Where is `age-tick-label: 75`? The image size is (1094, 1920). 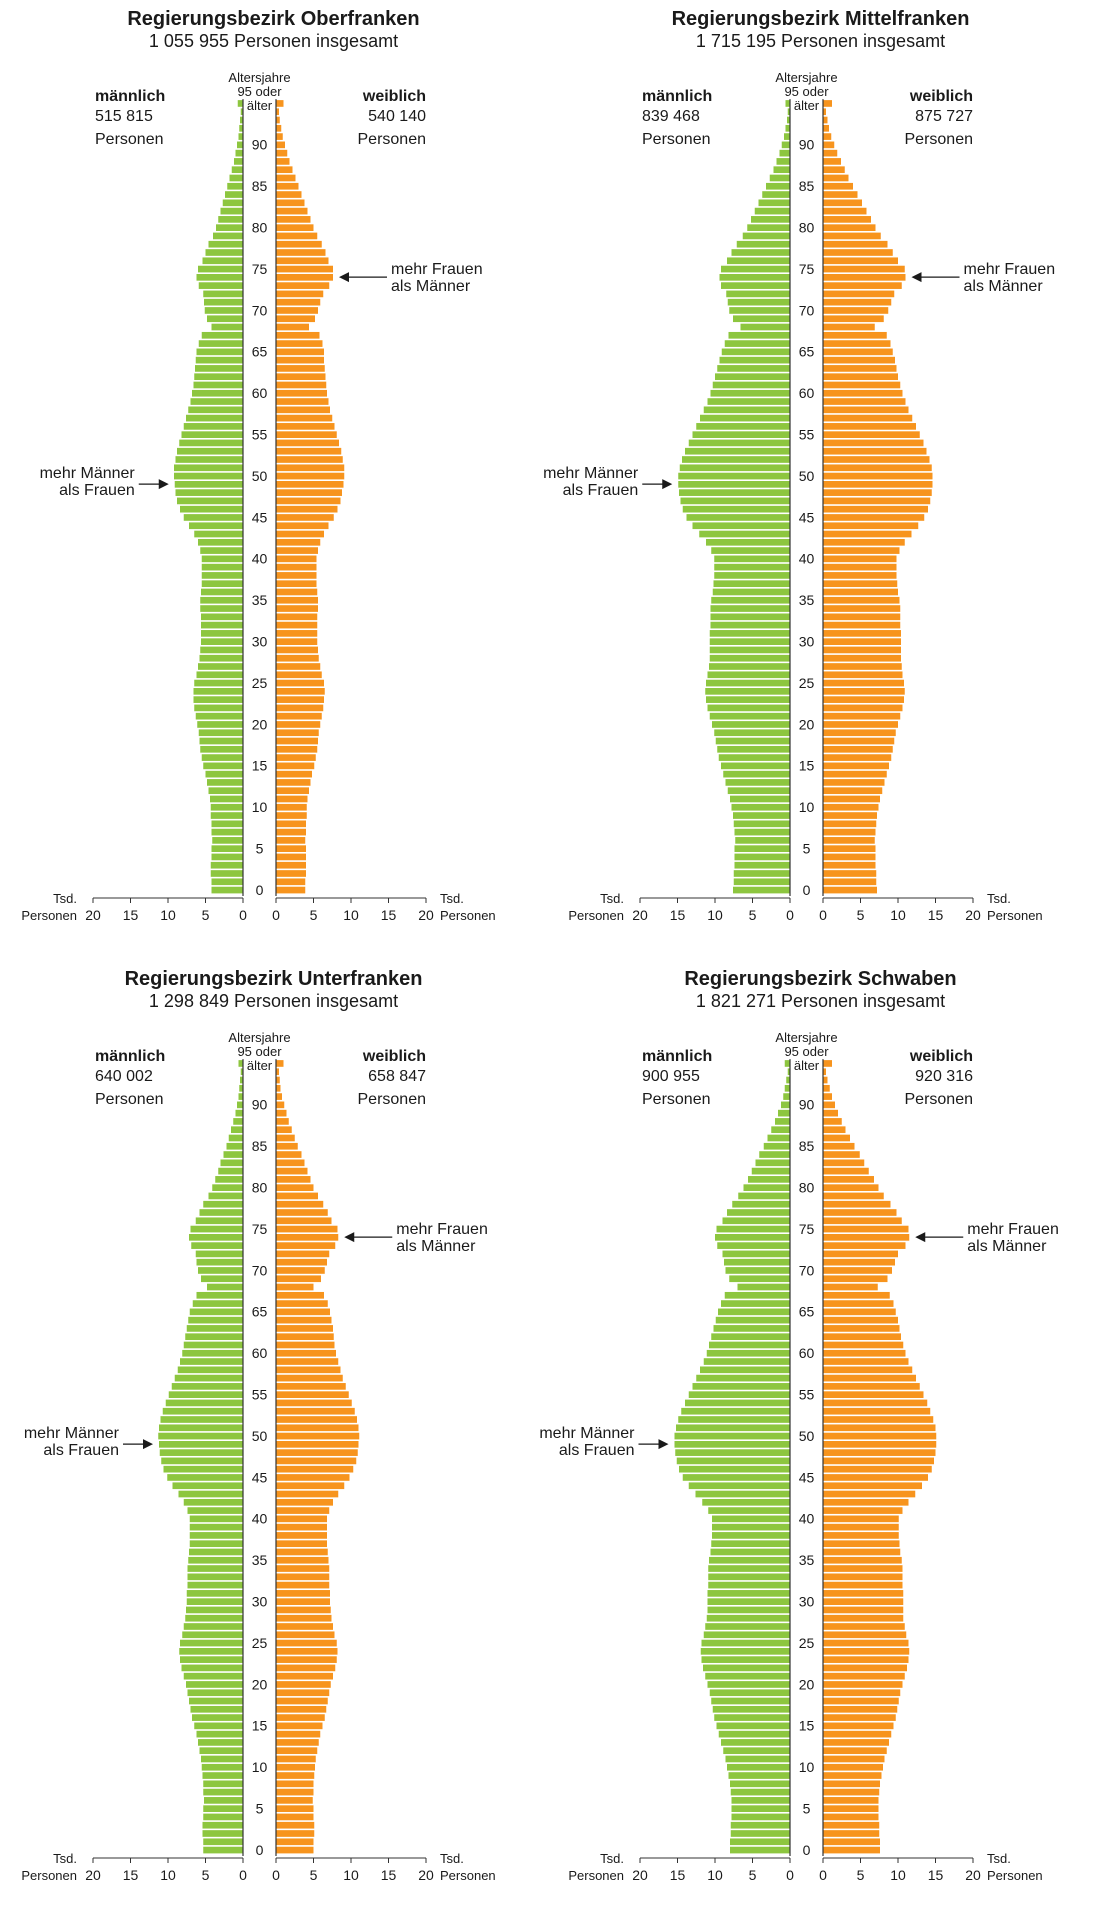
age-tick-label: 75 is located at coordinates (260, 1229).